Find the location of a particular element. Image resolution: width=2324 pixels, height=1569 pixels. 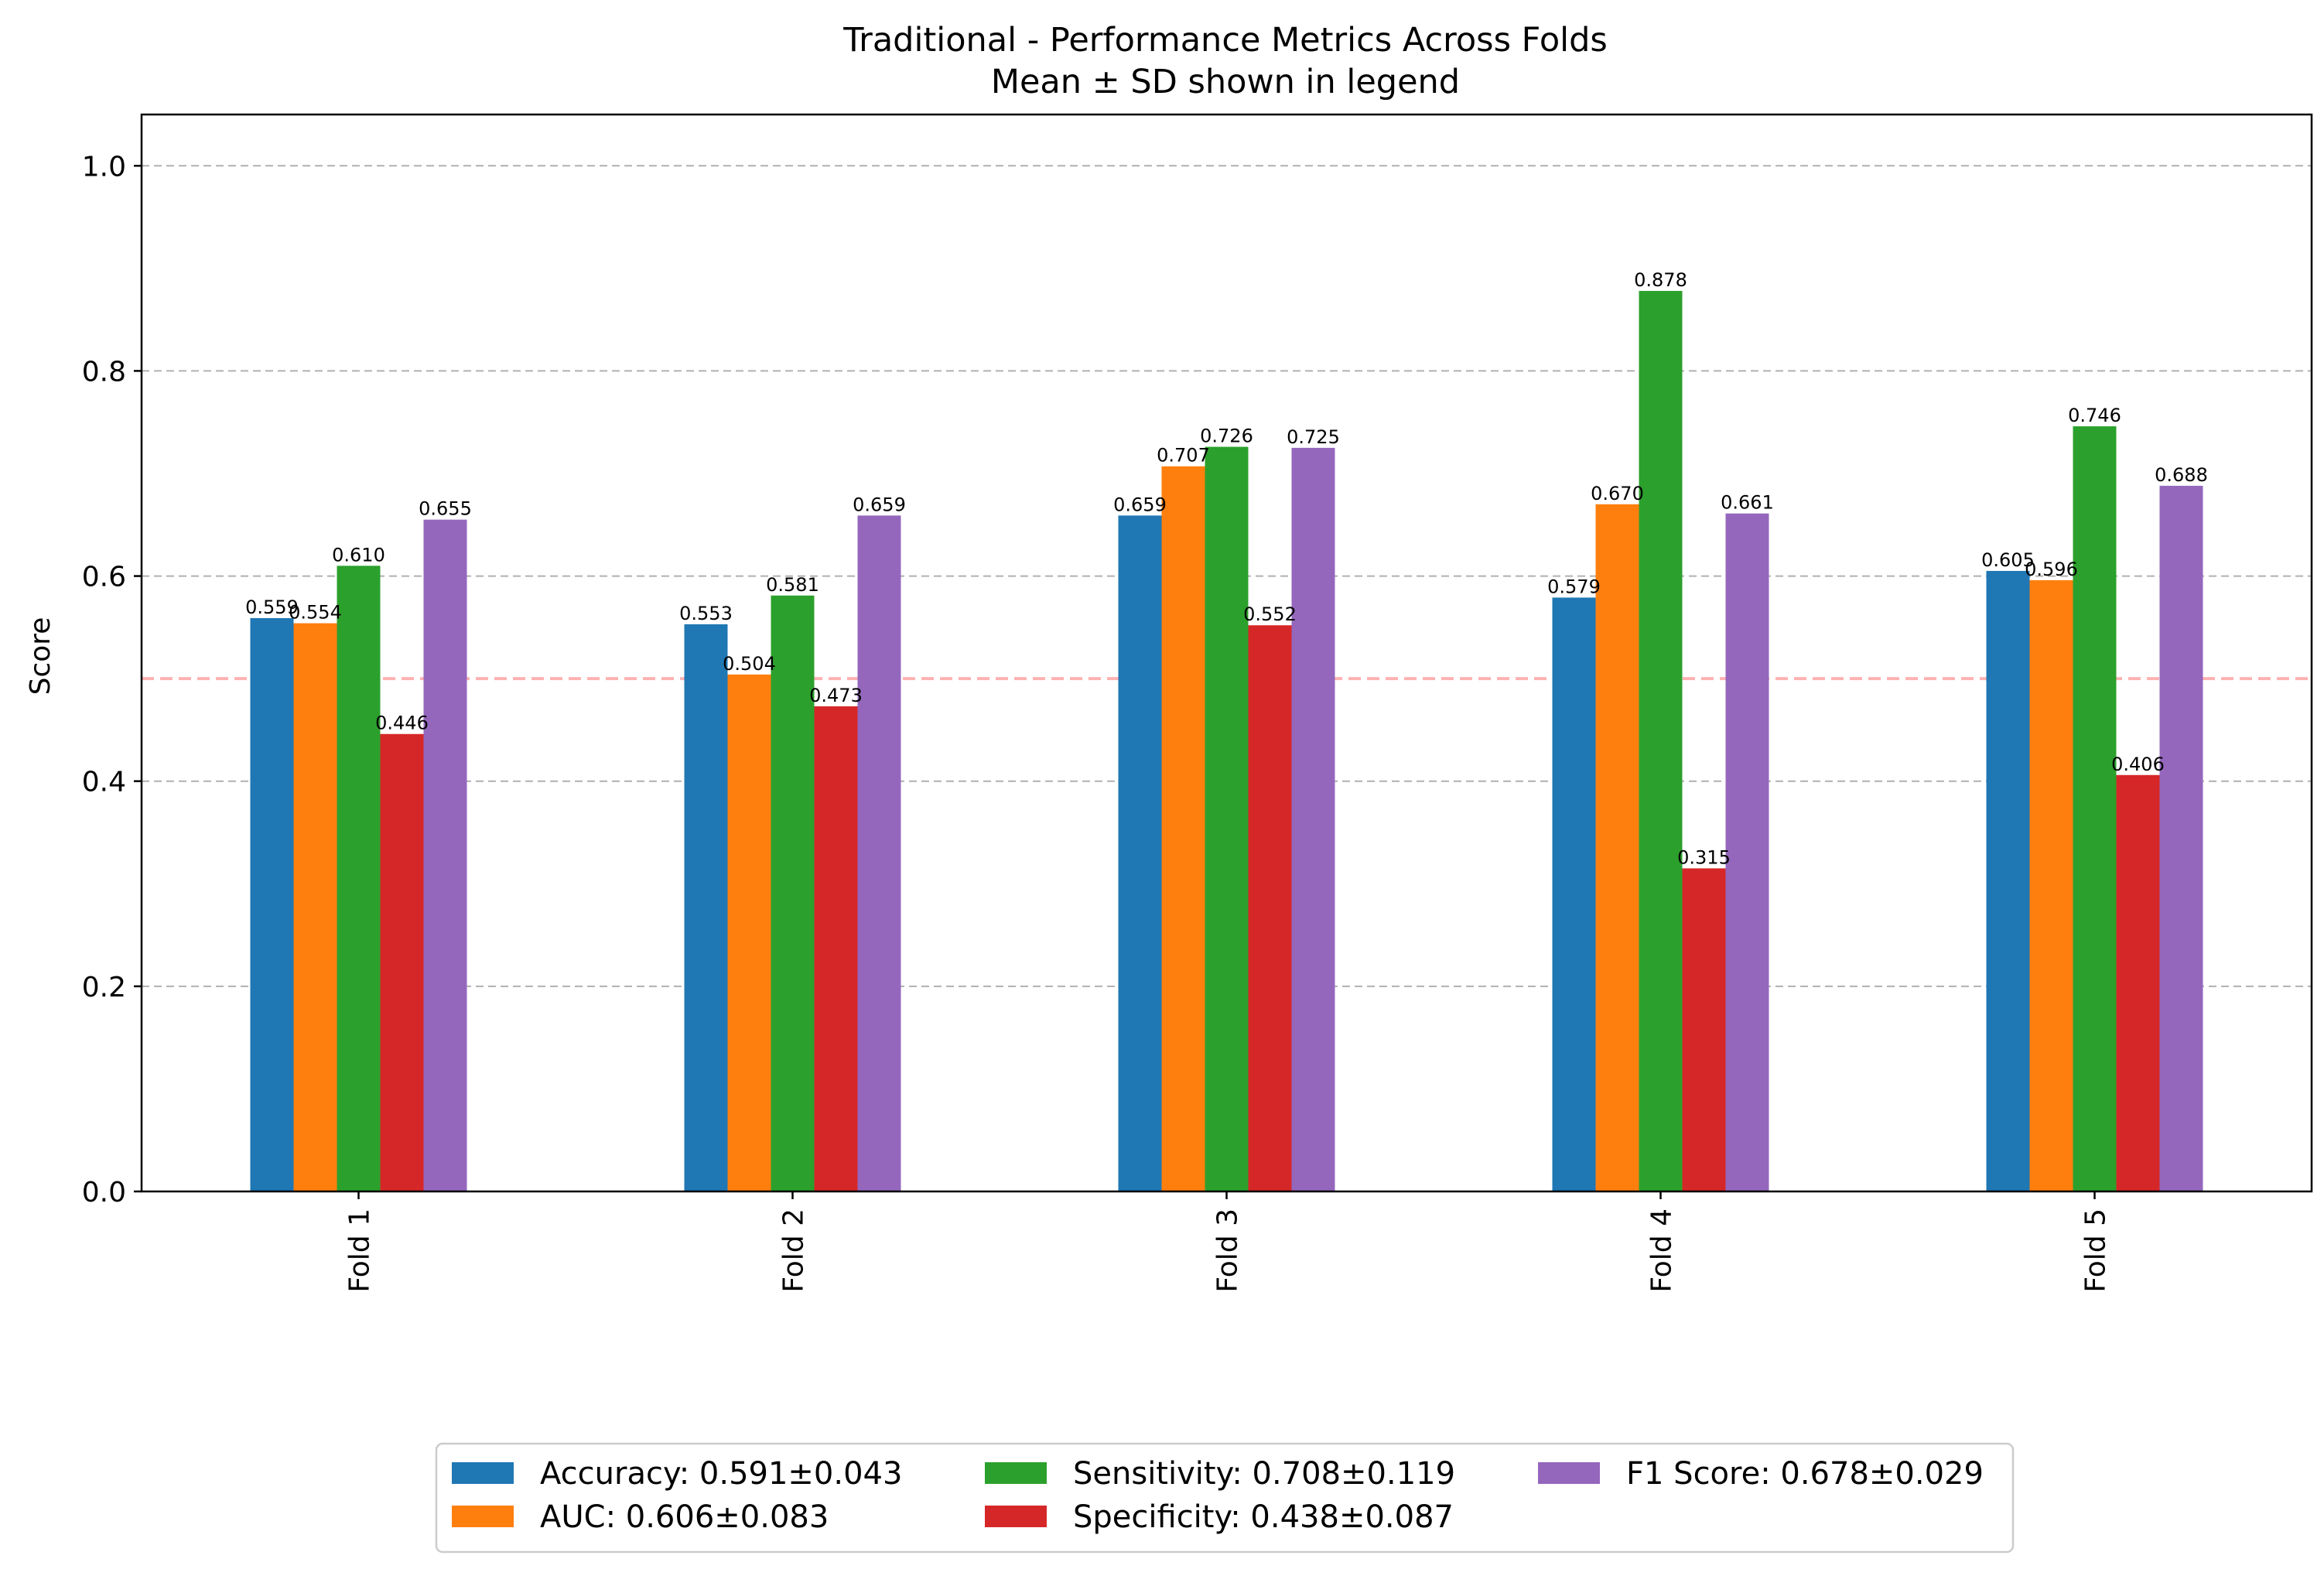

bar-value-label: 0.581 is located at coordinates (792, 585).